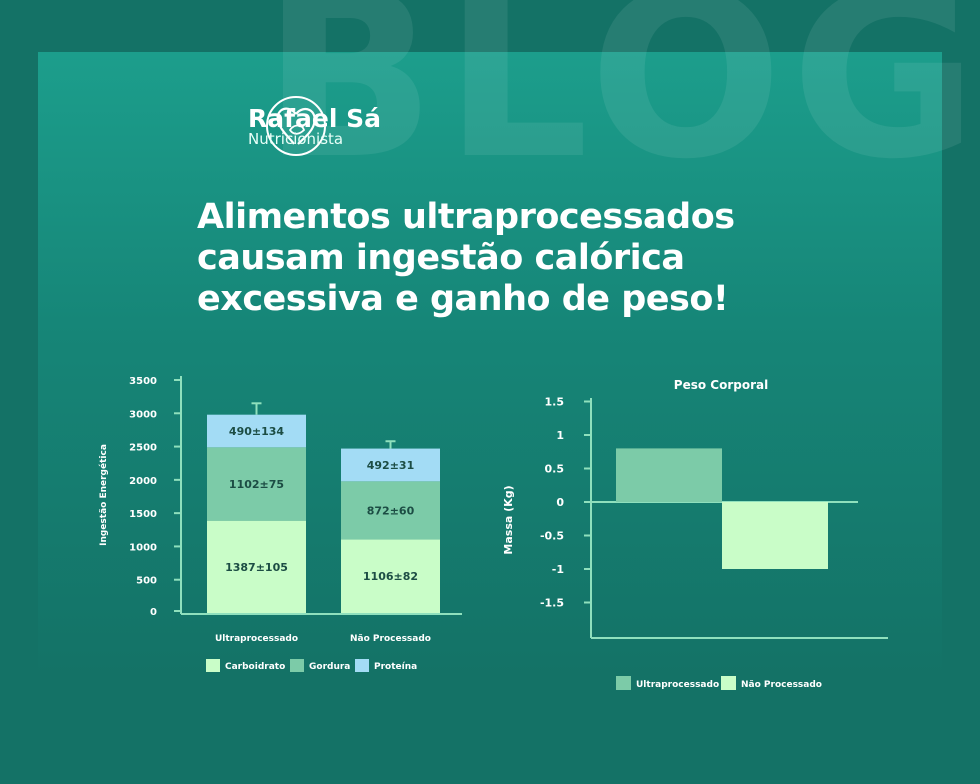 The width and height of the screenshot is (980, 784). What do you see at coordinates (256, 639) in the screenshot?
I see `x-tick-label: Ultraprocessado` at bounding box center [256, 639].